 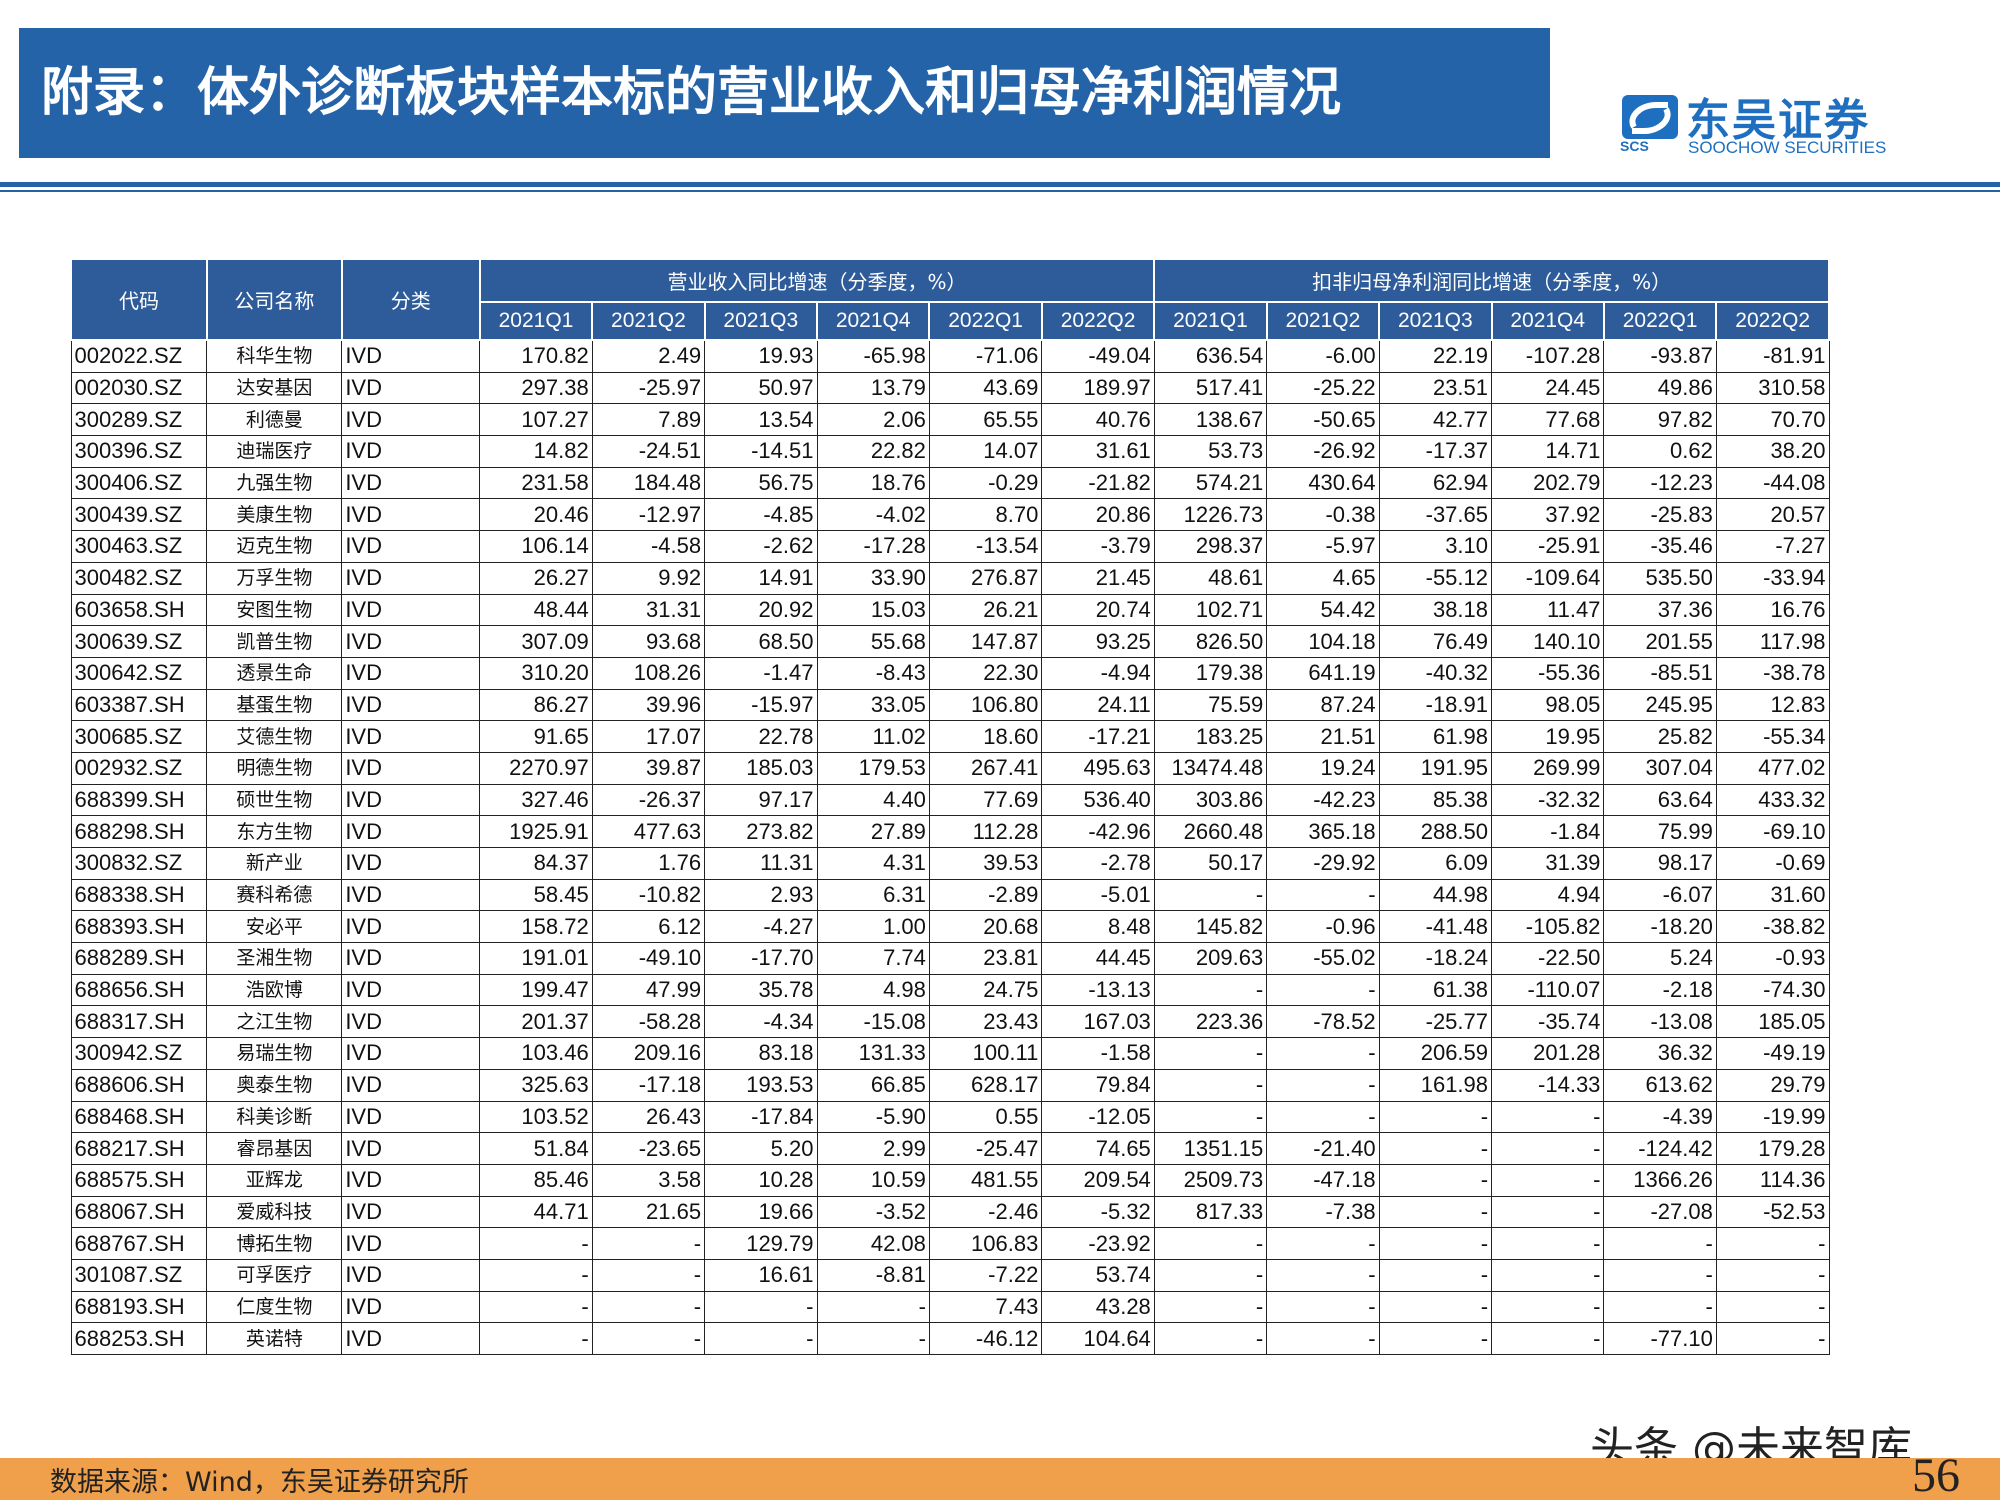 What do you see at coordinates (761, 610) in the screenshot?
I see `revenue-growth-cell: 20.92` at bounding box center [761, 610].